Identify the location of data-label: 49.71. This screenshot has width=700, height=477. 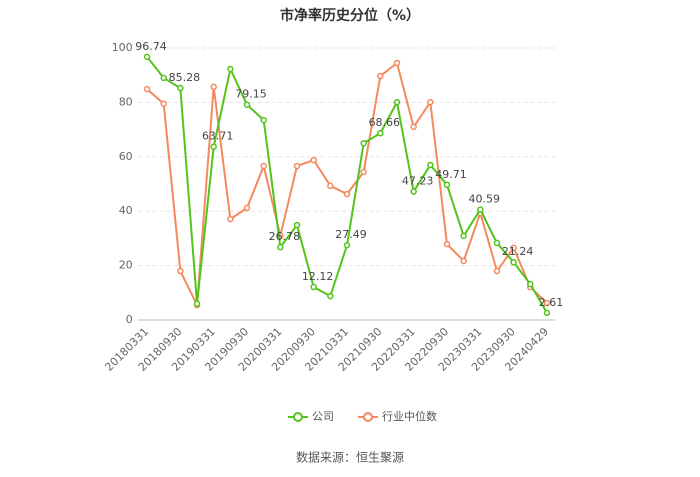
(451, 174).